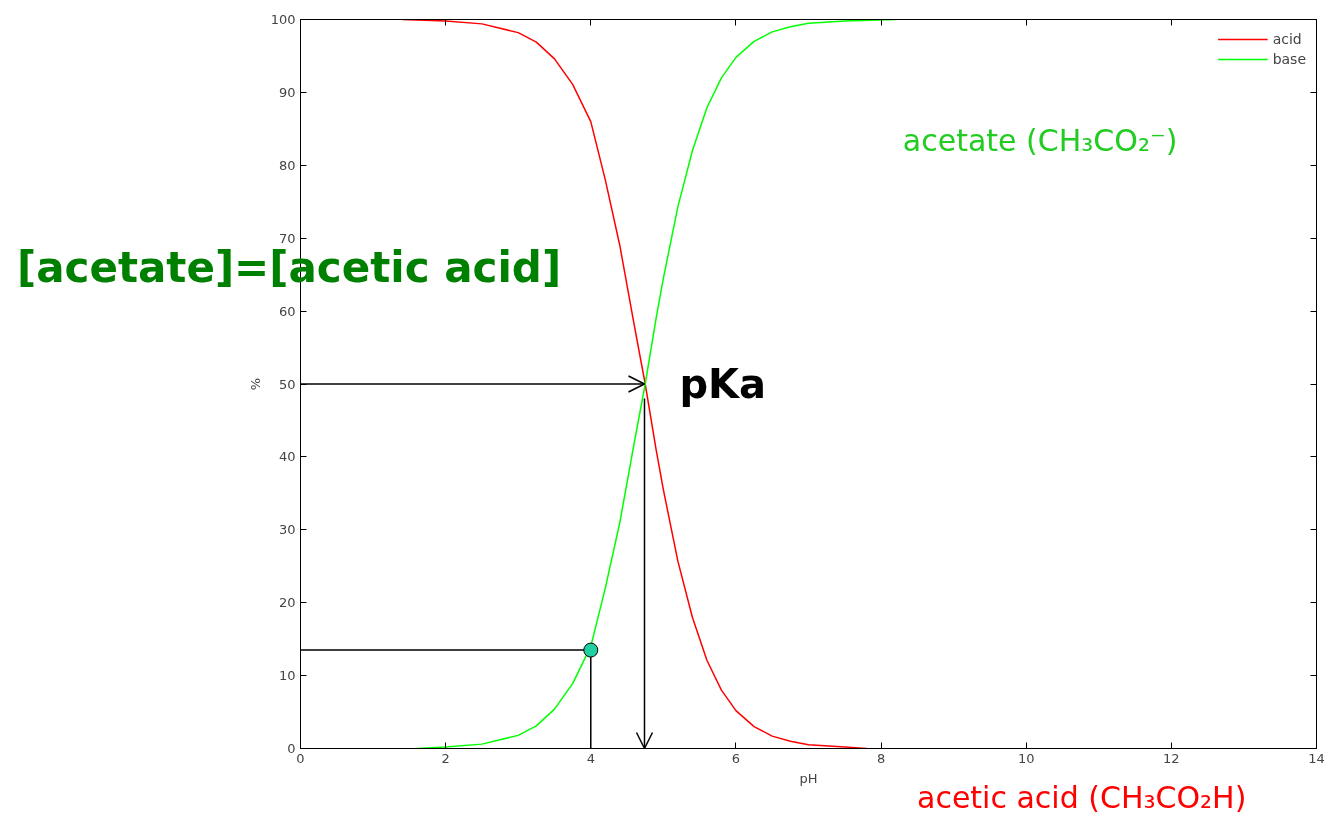 This screenshot has width=1337, height=817. What do you see at coordinates (287, 92) in the screenshot?
I see `y-tick-label: 90` at bounding box center [287, 92].